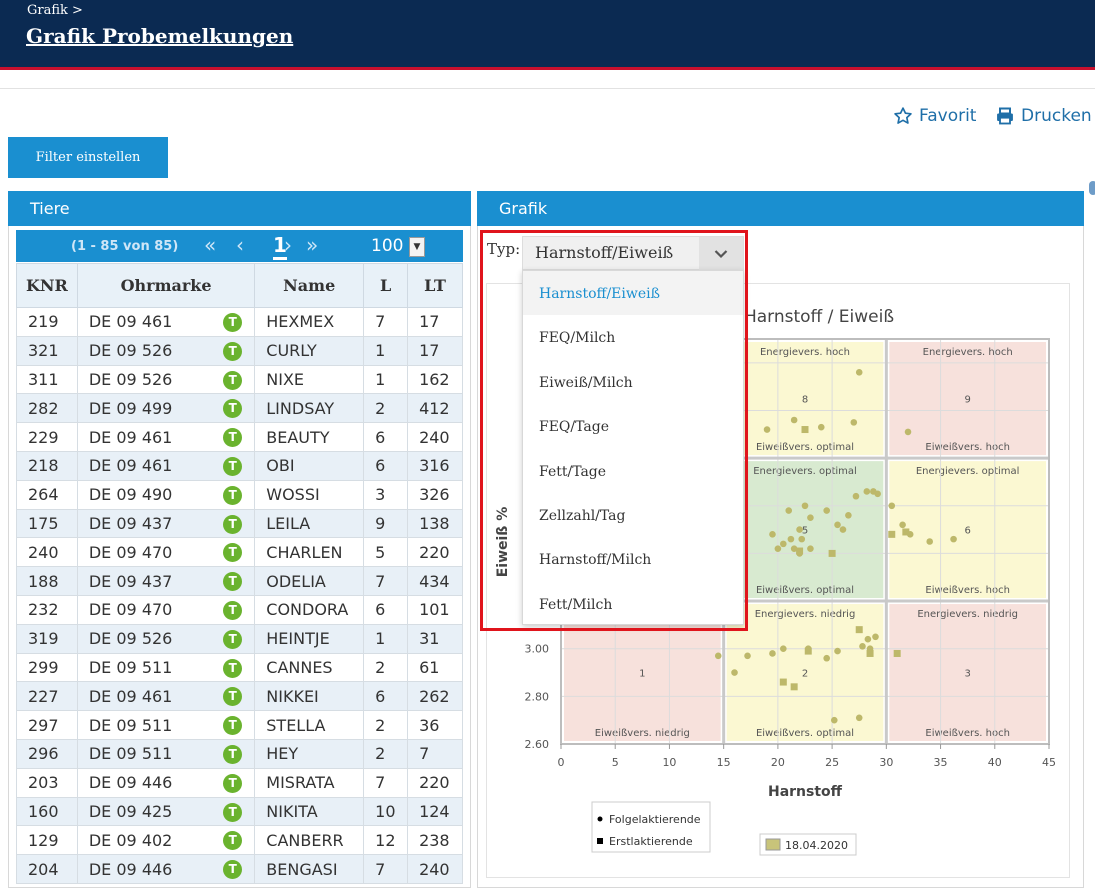  I want to click on column-header-ohrmarke: Ohrmarke, so click(166, 285).